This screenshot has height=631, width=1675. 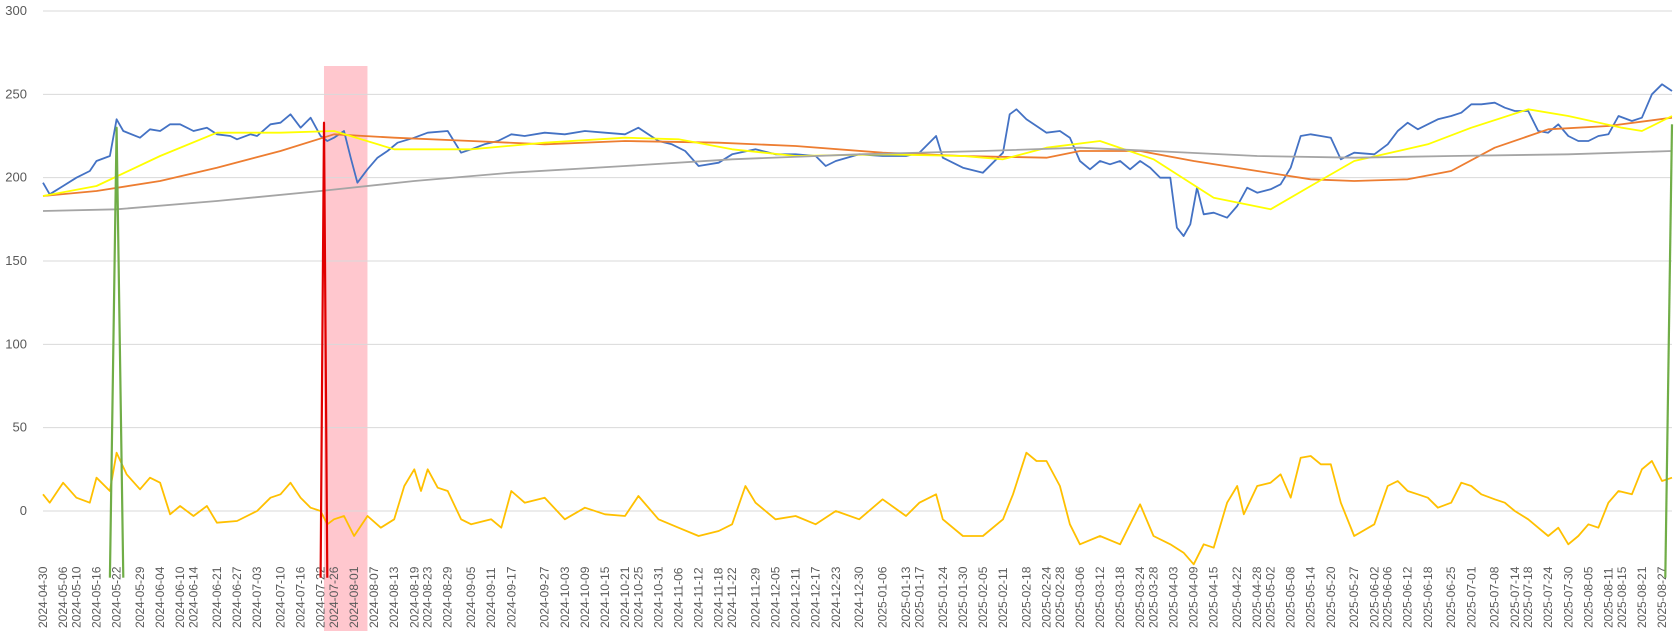 What do you see at coordinates (963, 597) in the screenshot?
I see `x-tick-label: 2025-01-30` at bounding box center [963, 597].